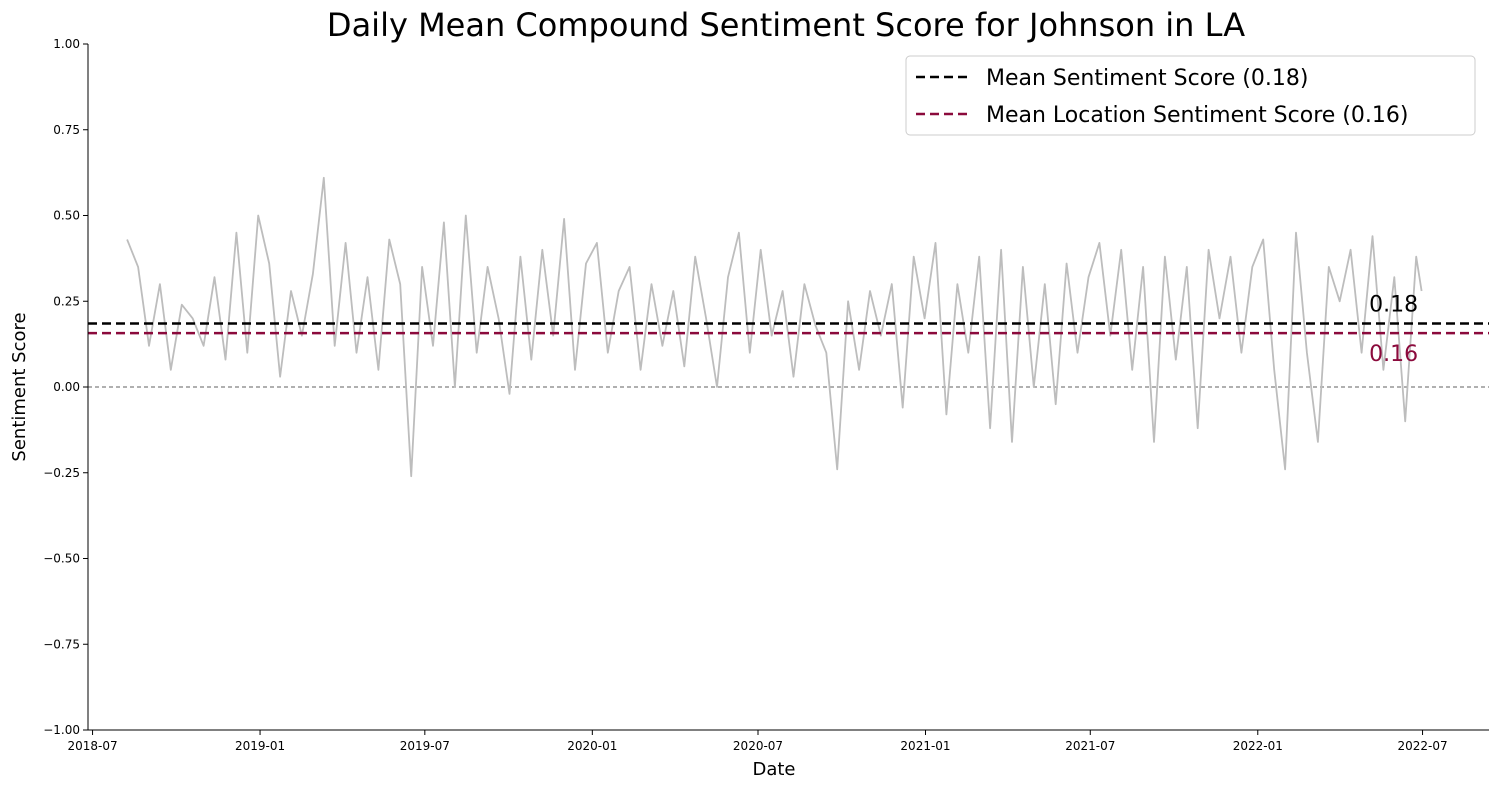  I want to click on legend-entry-mean: Mean Sentiment Score (0.18), so click(1147, 78).